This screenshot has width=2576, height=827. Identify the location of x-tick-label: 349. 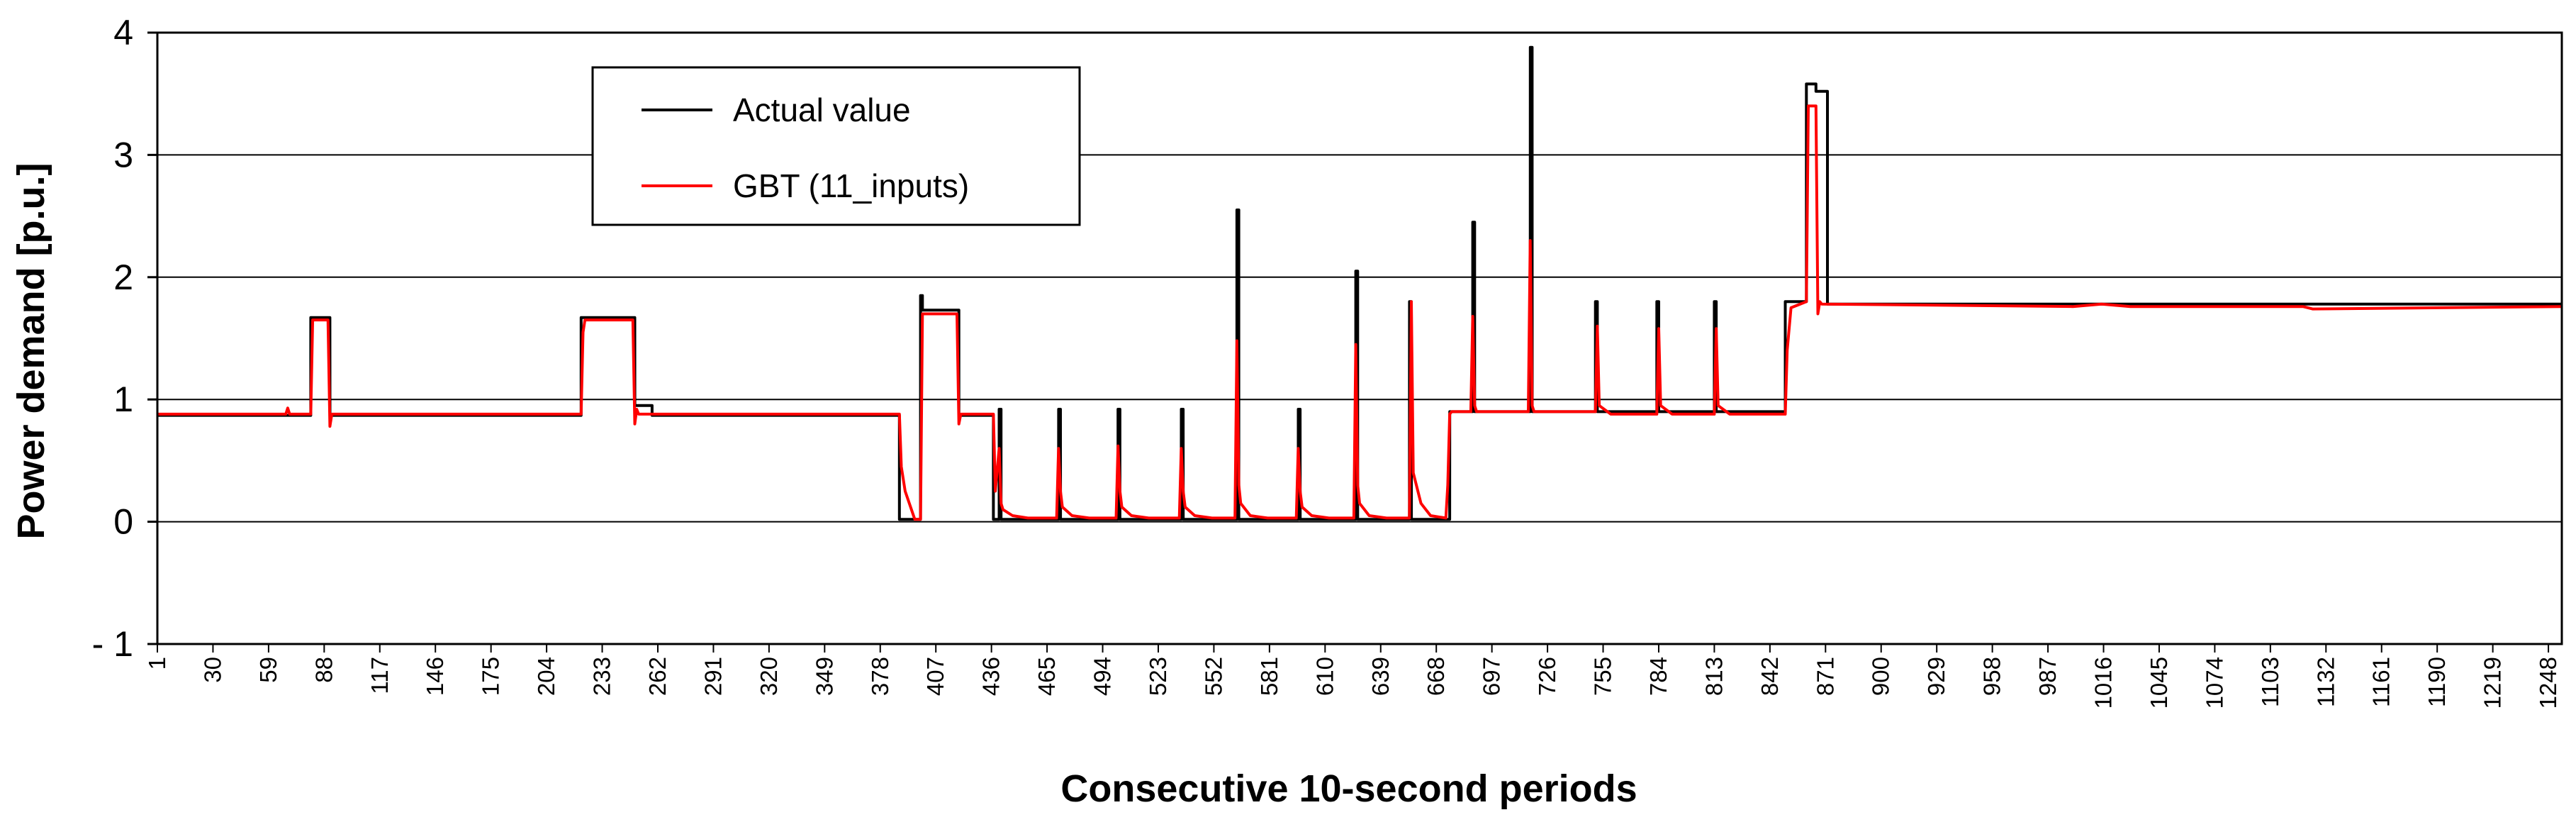
(824, 676).